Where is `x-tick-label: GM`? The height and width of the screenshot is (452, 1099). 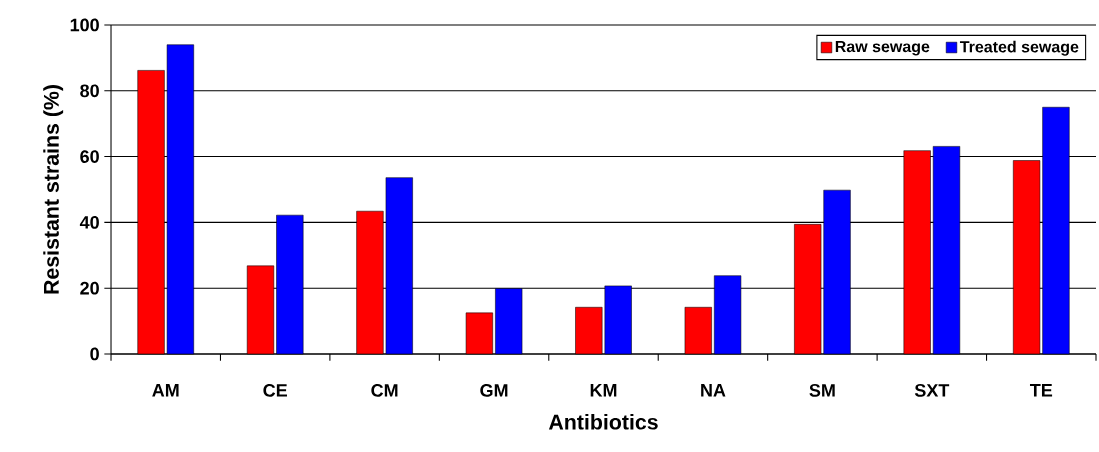 x-tick-label: GM is located at coordinates (494, 390).